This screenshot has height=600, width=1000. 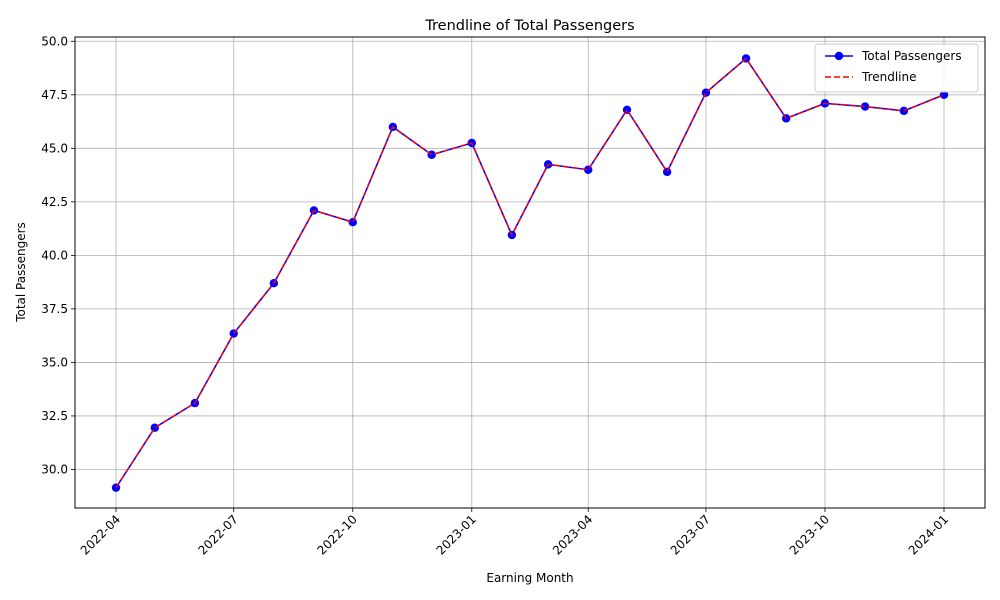 I want to click on y-tick-label: 40.0, so click(x=54, y=255).